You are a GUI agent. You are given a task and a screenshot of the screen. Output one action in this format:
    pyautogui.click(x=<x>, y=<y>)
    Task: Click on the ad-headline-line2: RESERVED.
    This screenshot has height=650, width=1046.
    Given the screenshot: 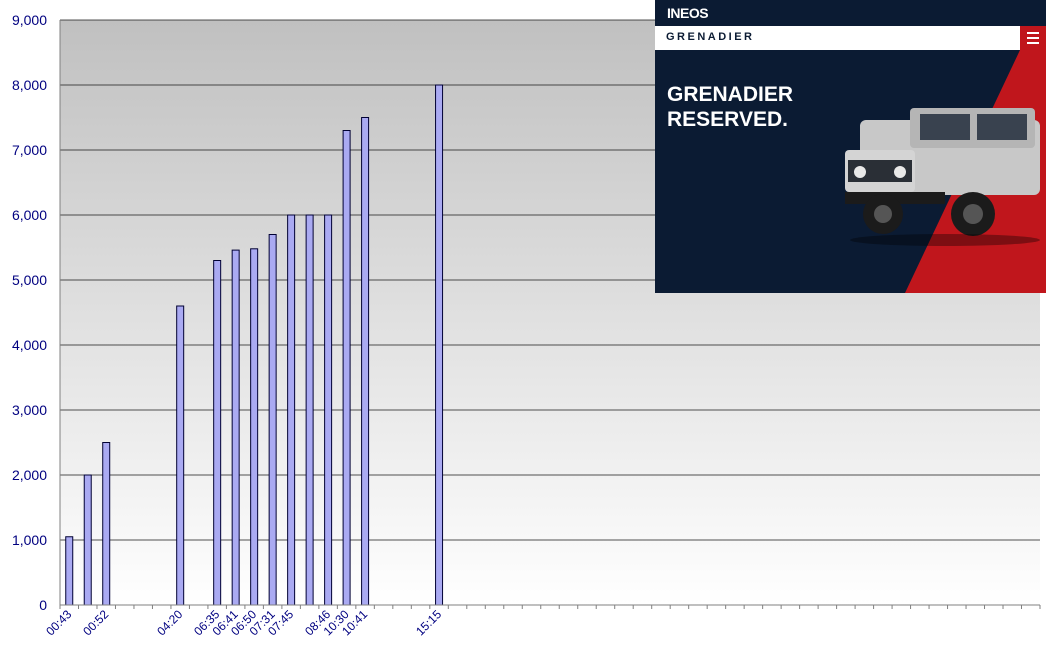 What is the action you would take?
    pyautogui.click(x=727, y=119)
    